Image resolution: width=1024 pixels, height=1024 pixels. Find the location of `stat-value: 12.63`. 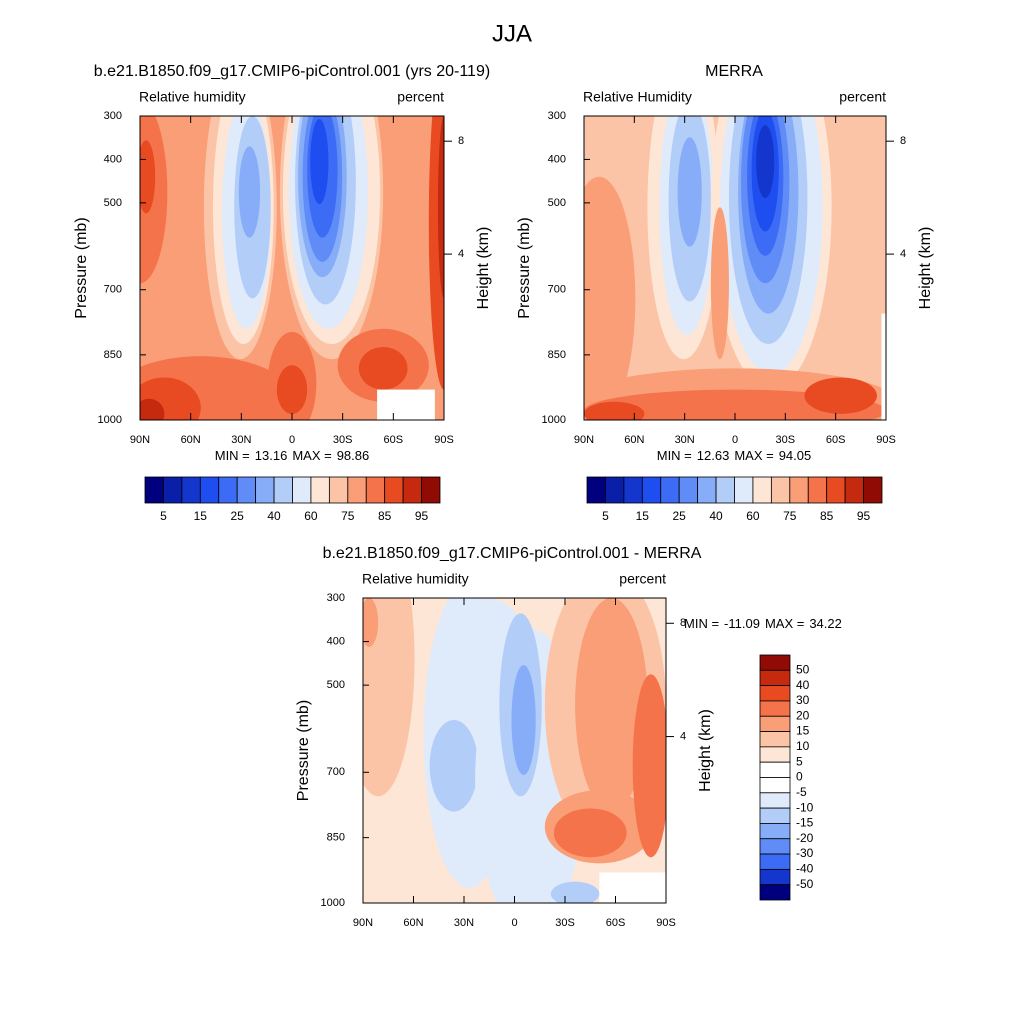

stat-value: 12.63 is located at coordinates (713, 455).